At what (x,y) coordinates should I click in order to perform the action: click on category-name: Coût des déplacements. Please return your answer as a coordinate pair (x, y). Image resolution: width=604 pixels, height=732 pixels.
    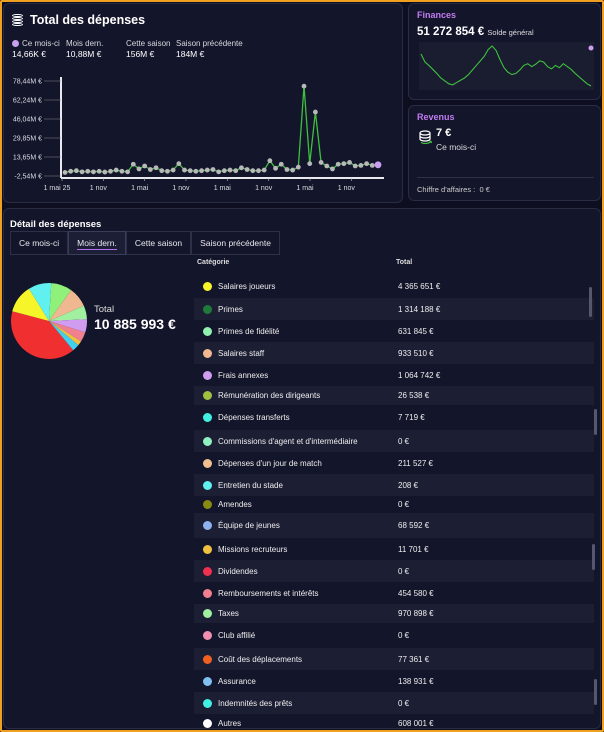
    Looking at the image, I should click on (260, 659).